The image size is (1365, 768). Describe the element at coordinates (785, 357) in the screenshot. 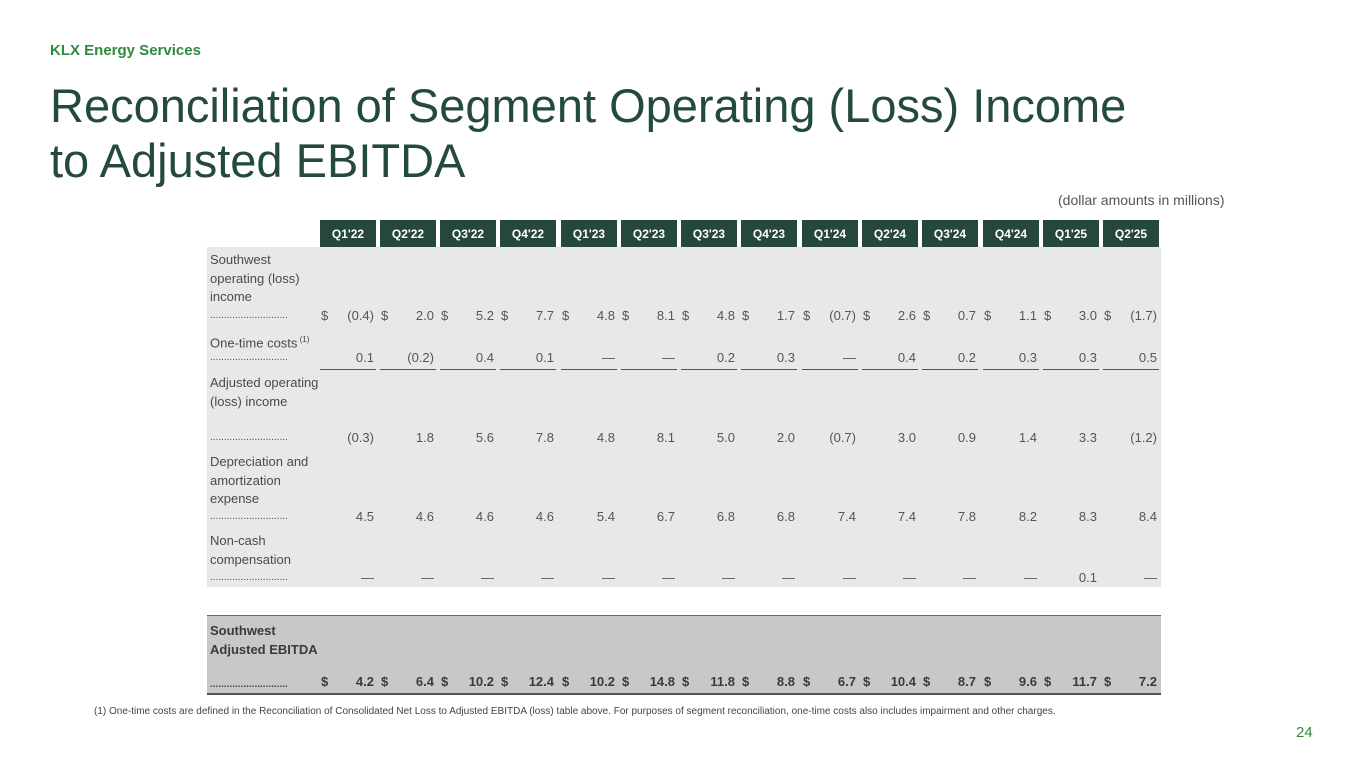

I see `cell-value: 0.3` at that location.